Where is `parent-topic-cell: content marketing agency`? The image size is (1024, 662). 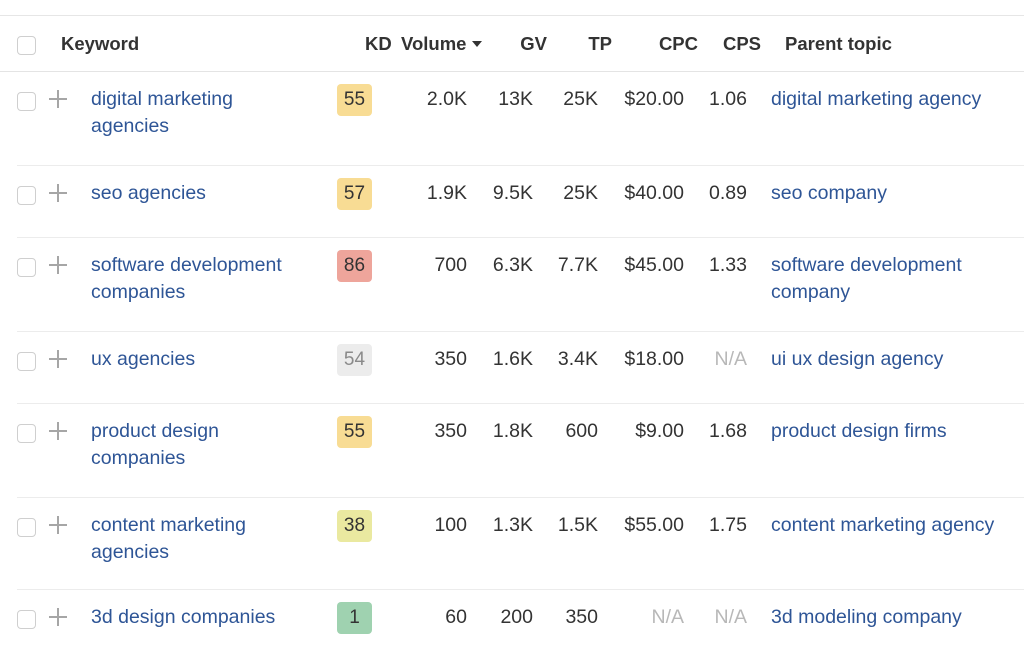
parent-topic-cell: content marketing agency is located at coordinates (885, 525).